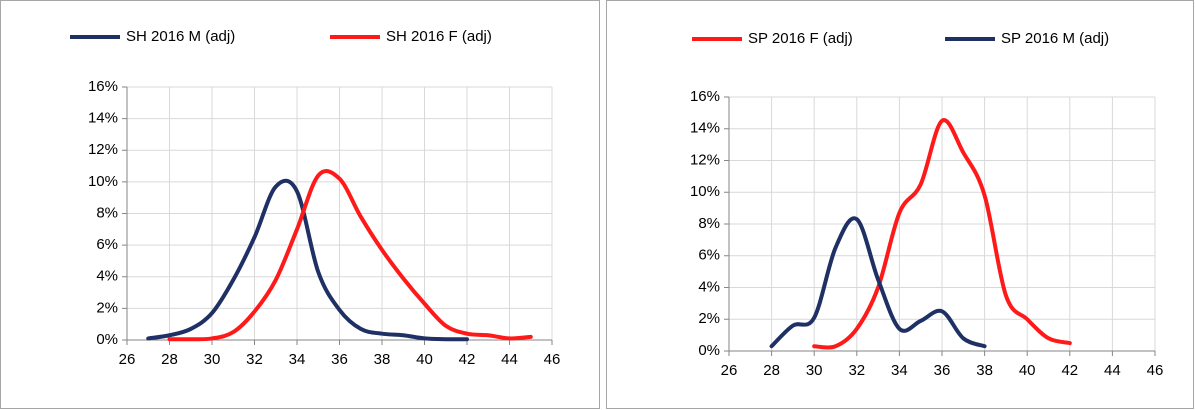  I want to click on legend-label: SP 2016 M (adj), so click(1055, 38).